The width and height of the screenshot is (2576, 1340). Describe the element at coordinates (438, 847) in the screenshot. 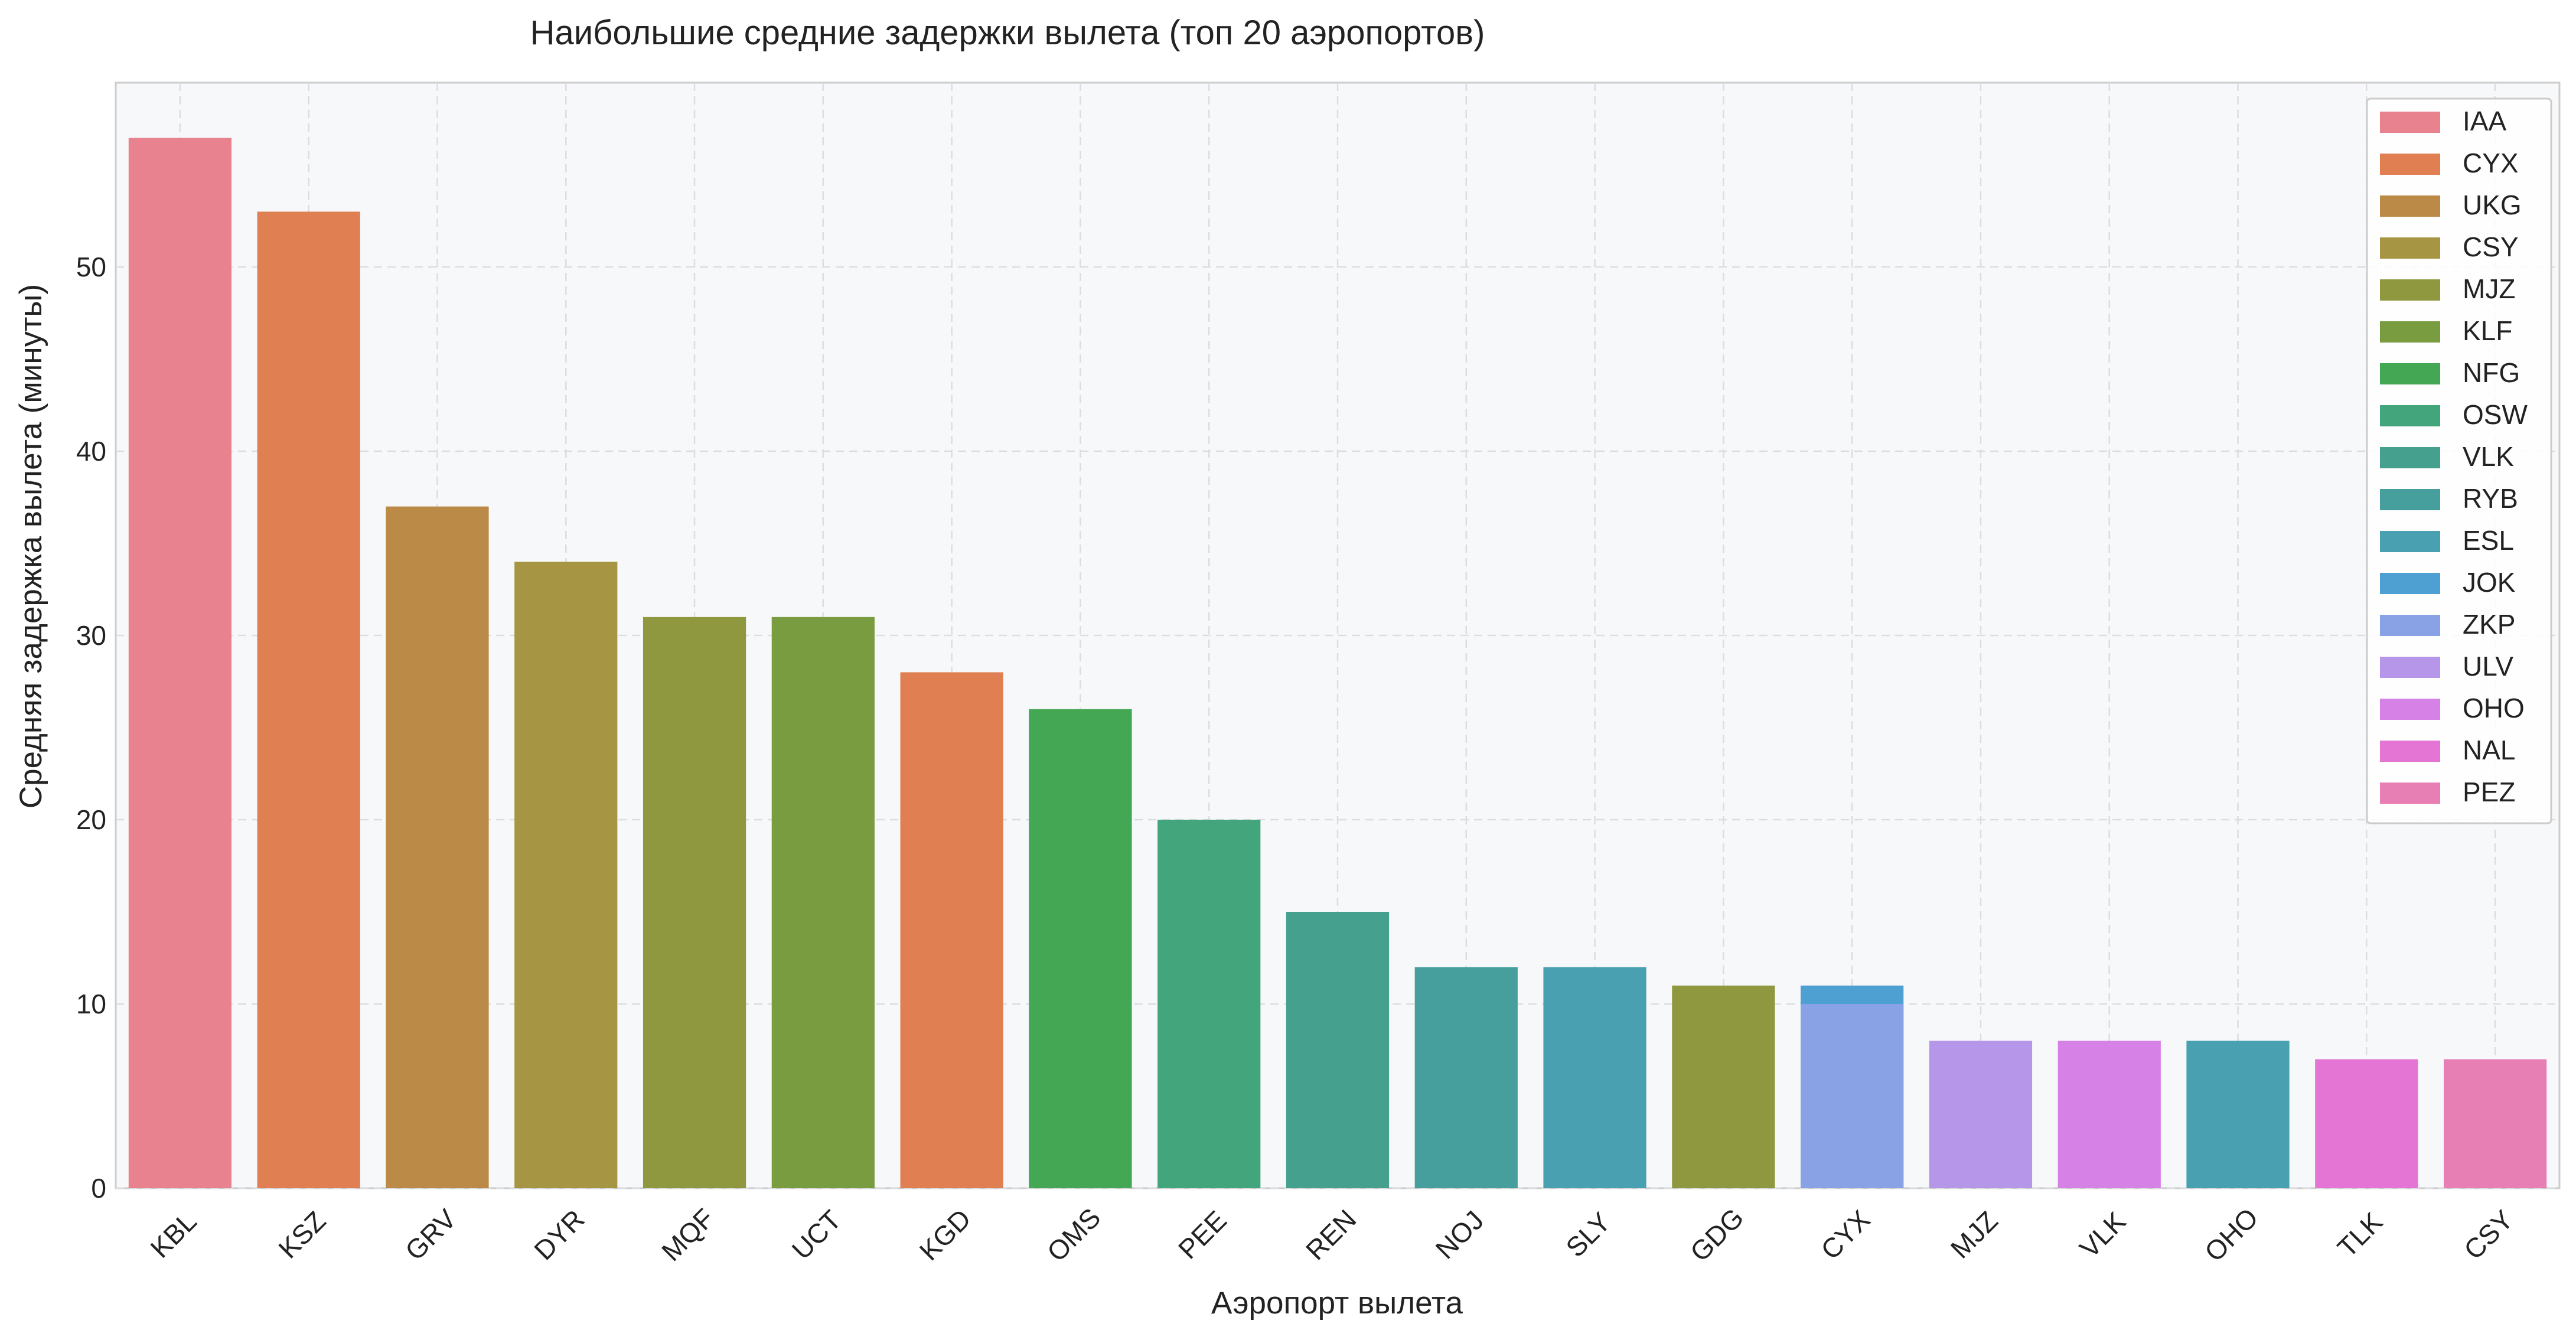

I see `bar-grv-ukg` at that location.